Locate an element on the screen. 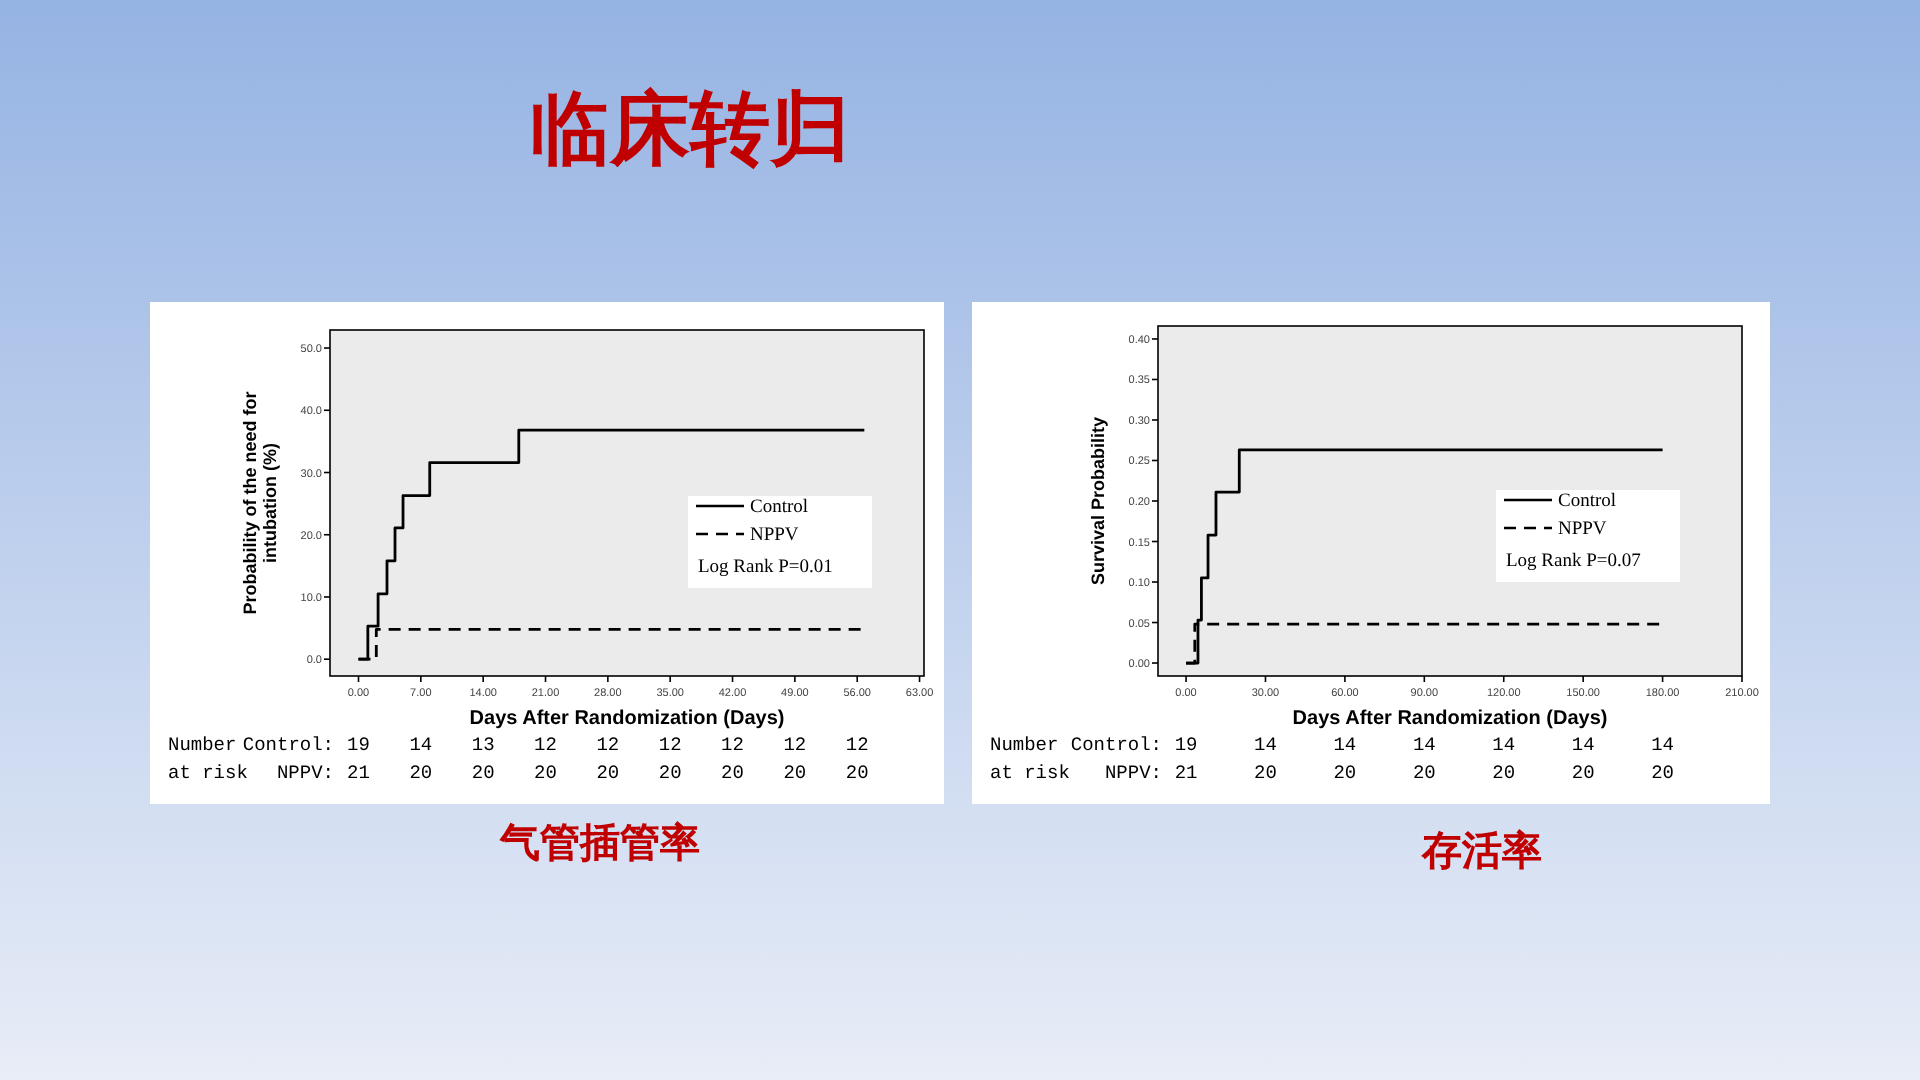  text: 13 is located at coordinates (483, 745).